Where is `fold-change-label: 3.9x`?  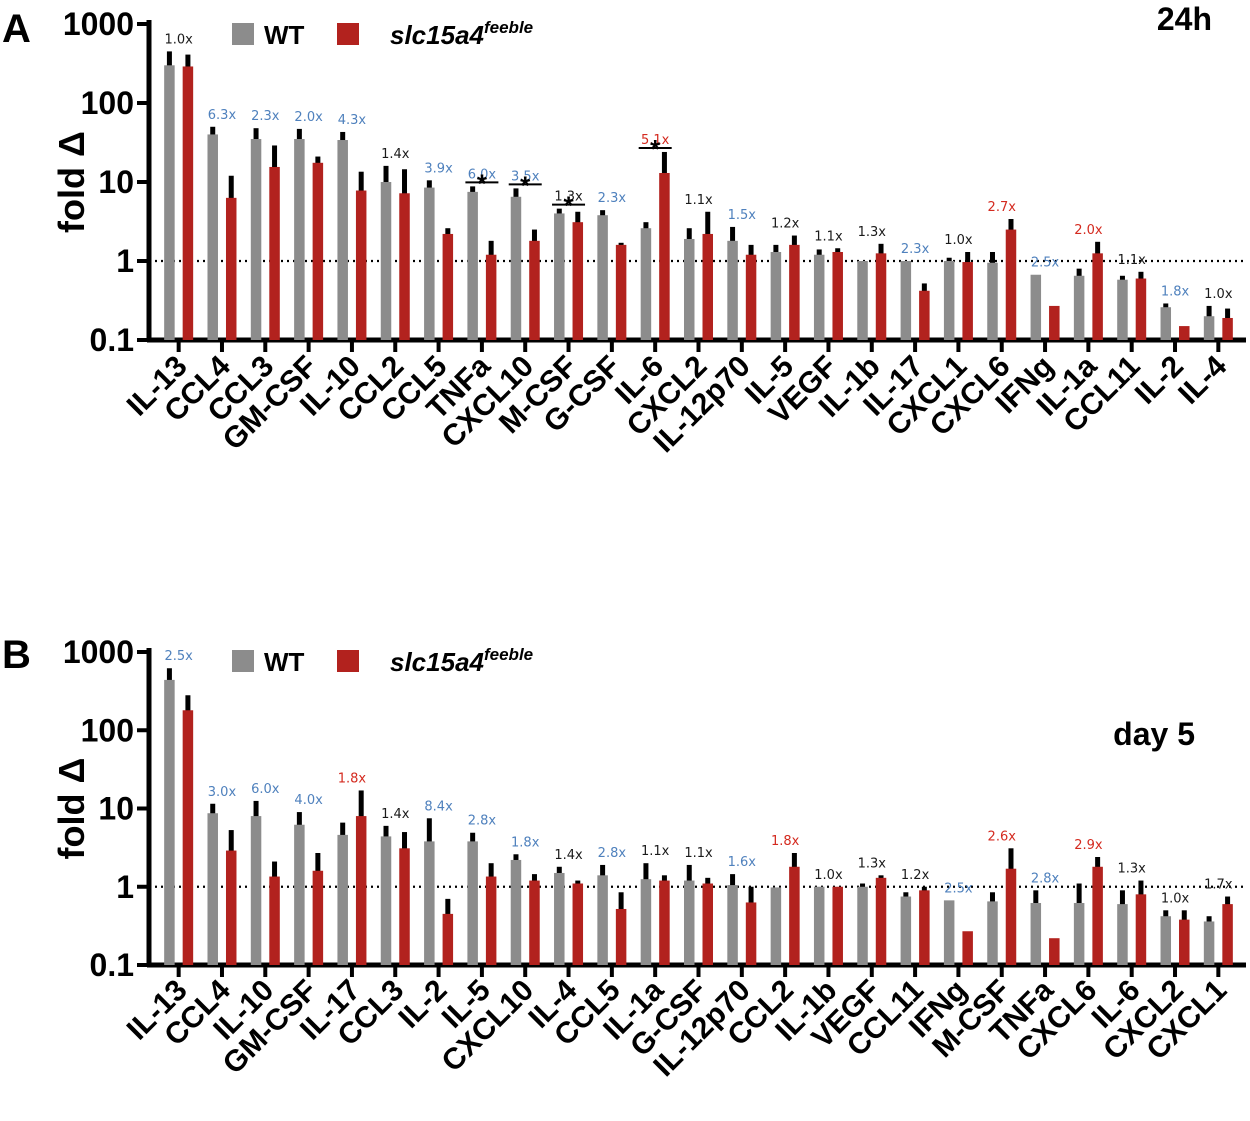
fold-change-label: 3.9x is located at coordinates (438, 168).